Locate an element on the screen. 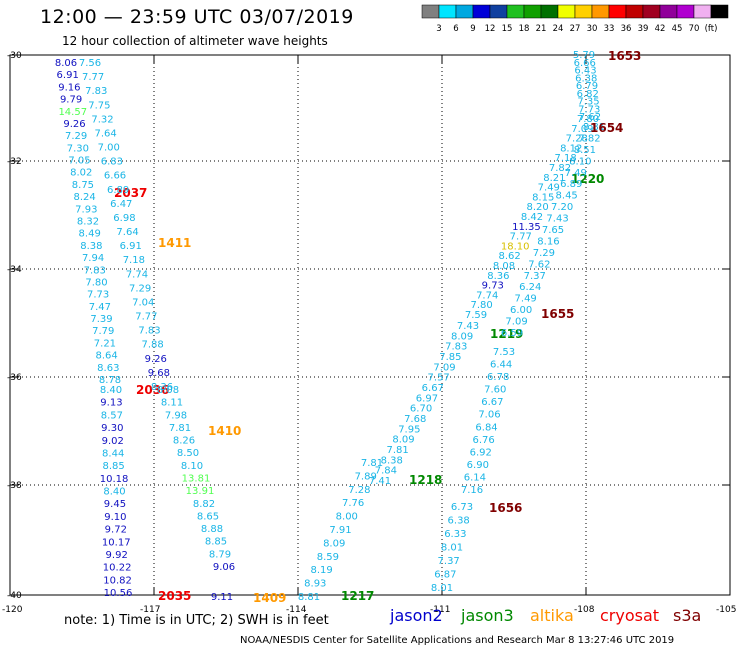 This screenshot has width=740, height=650. swh-value: 7.89 is located at coordinates (366, 476).